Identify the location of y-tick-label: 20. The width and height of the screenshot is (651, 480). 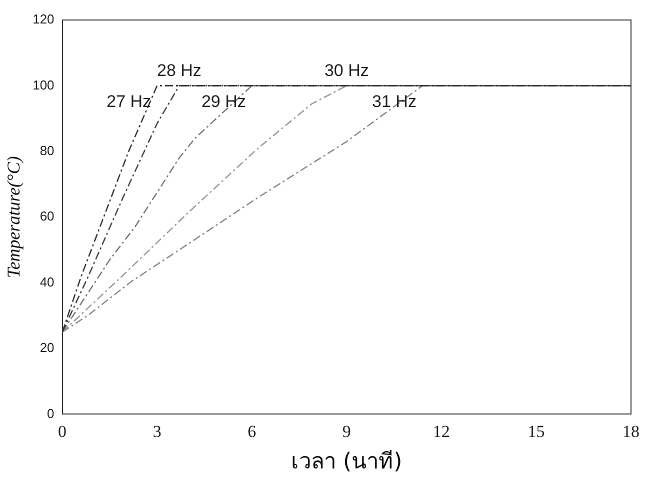
(47, 348).